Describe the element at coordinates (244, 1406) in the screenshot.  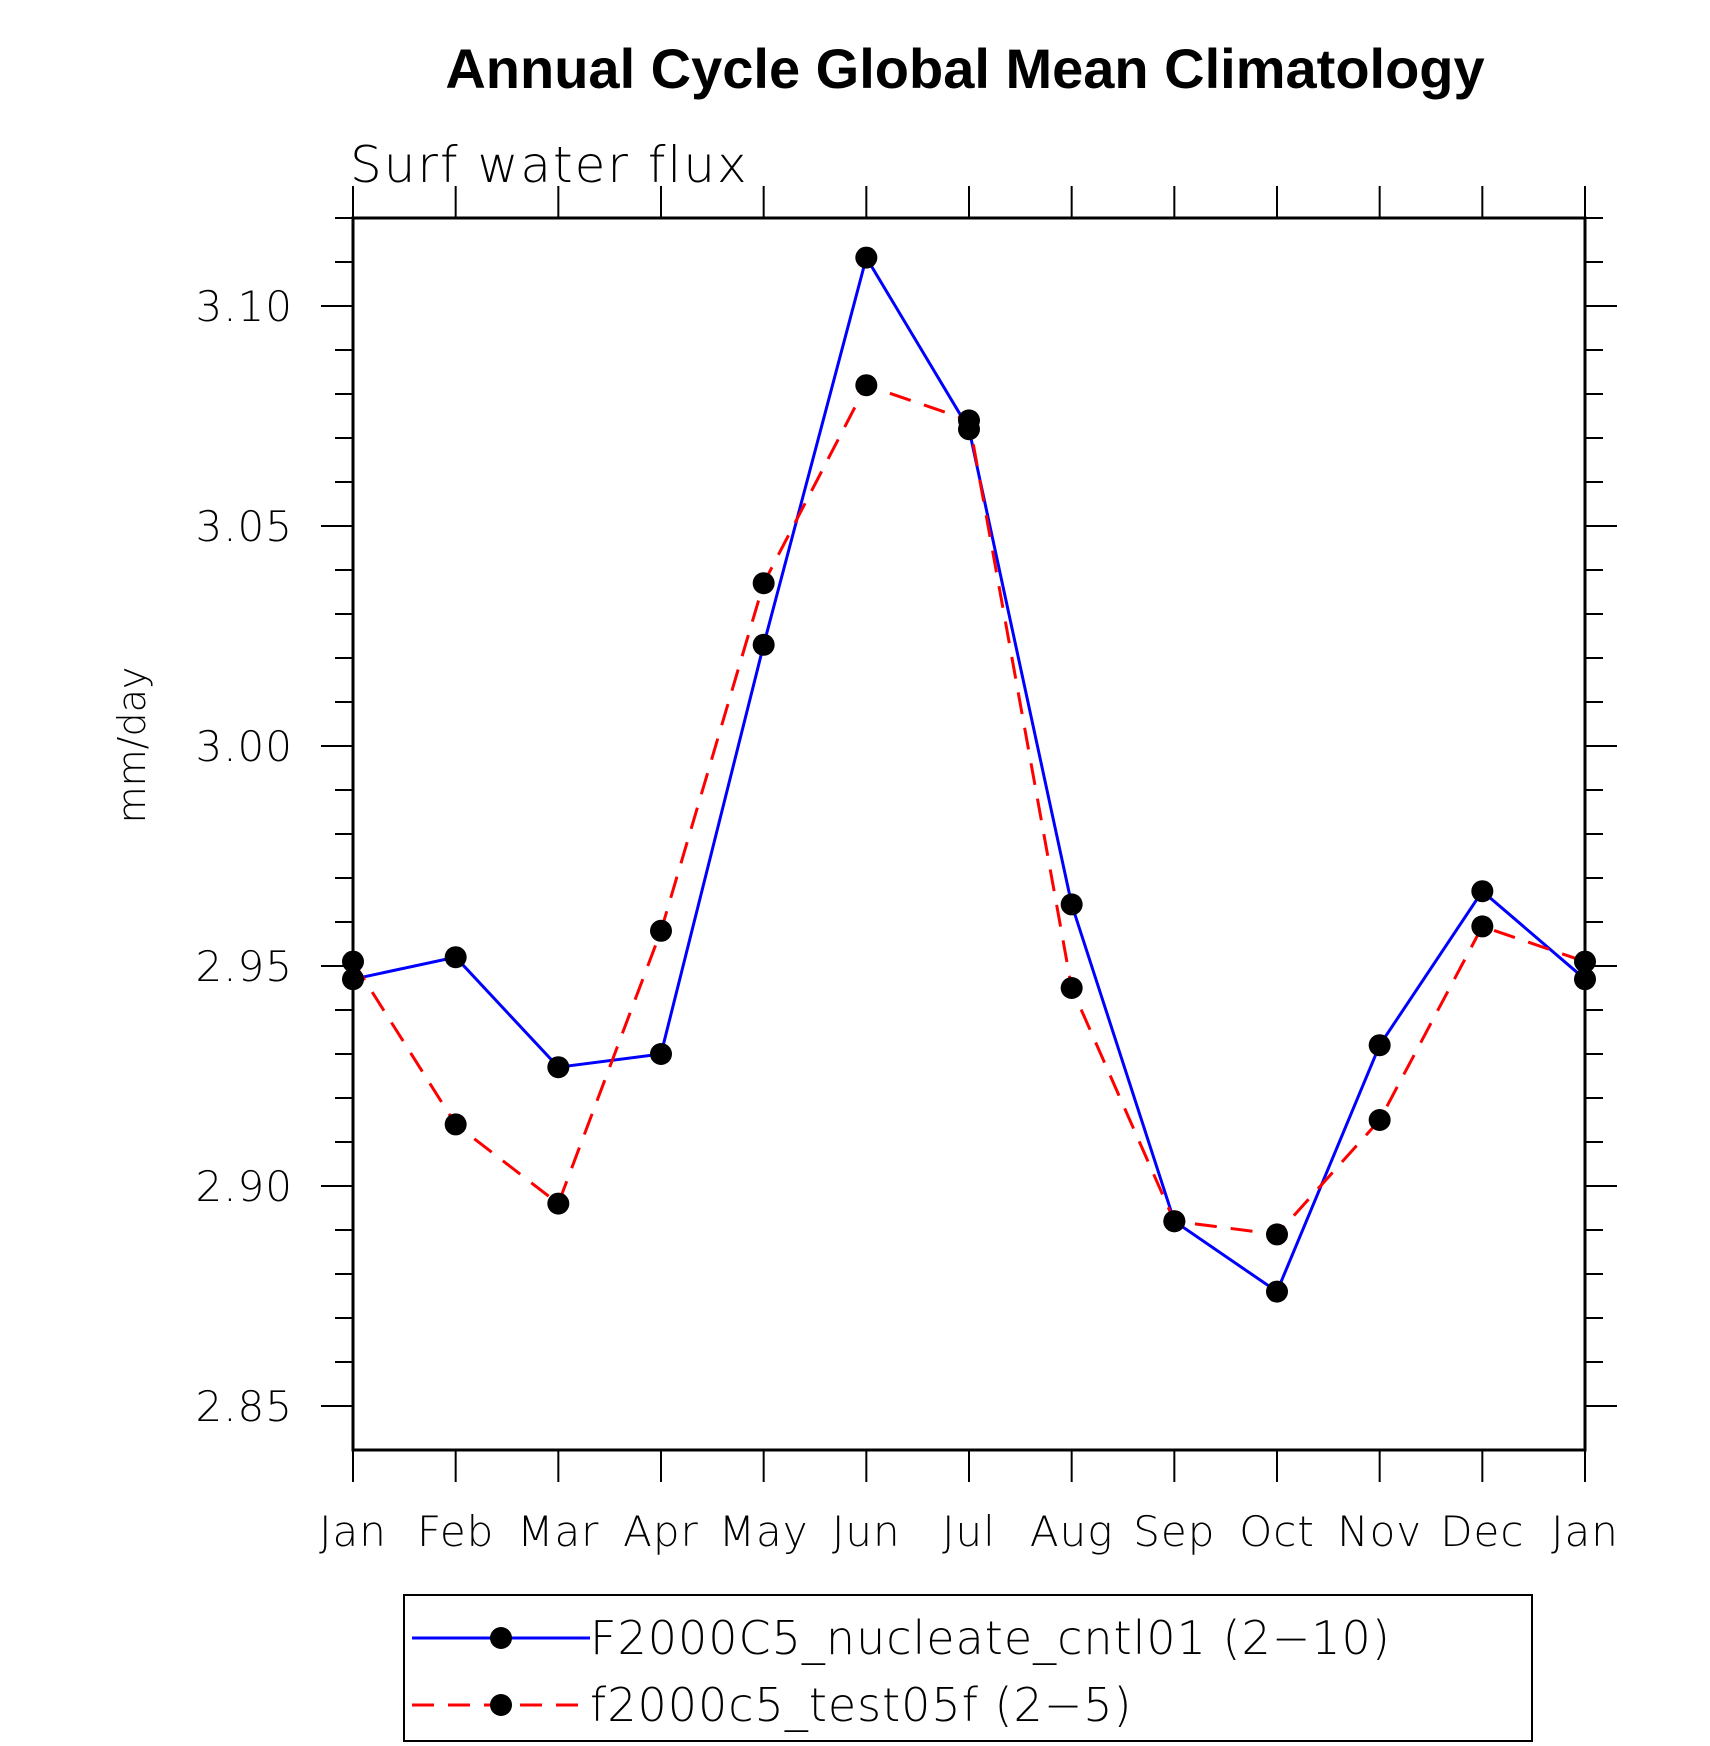
I see `y-tick-label: 2.85` at that location.